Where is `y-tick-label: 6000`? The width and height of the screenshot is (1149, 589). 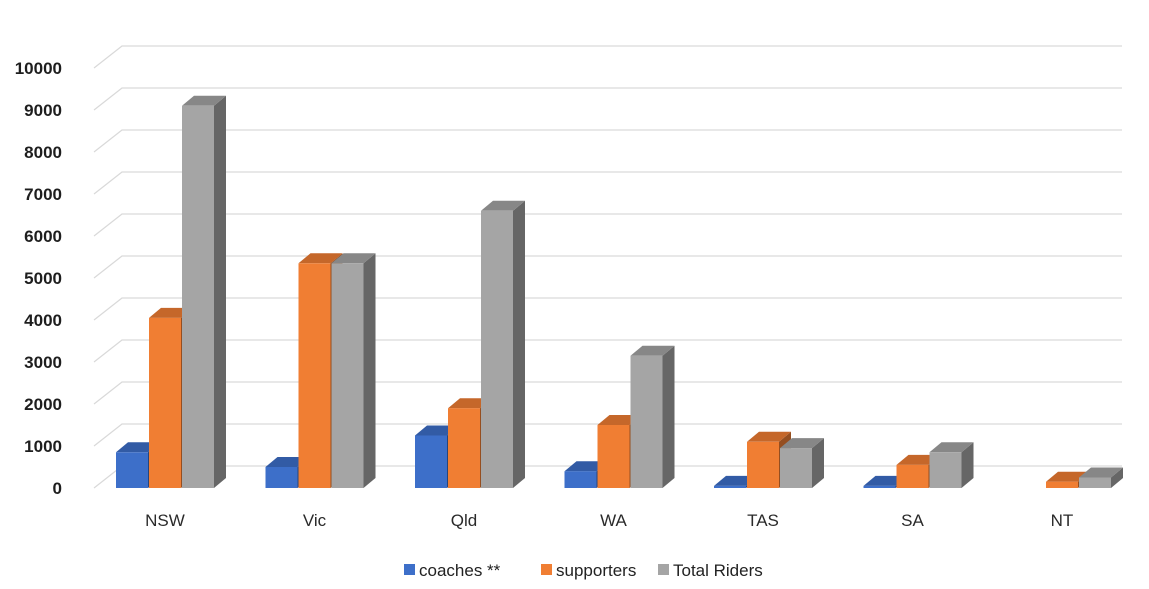
y-tick-label: 6000 is located at coordinates (43, 236).